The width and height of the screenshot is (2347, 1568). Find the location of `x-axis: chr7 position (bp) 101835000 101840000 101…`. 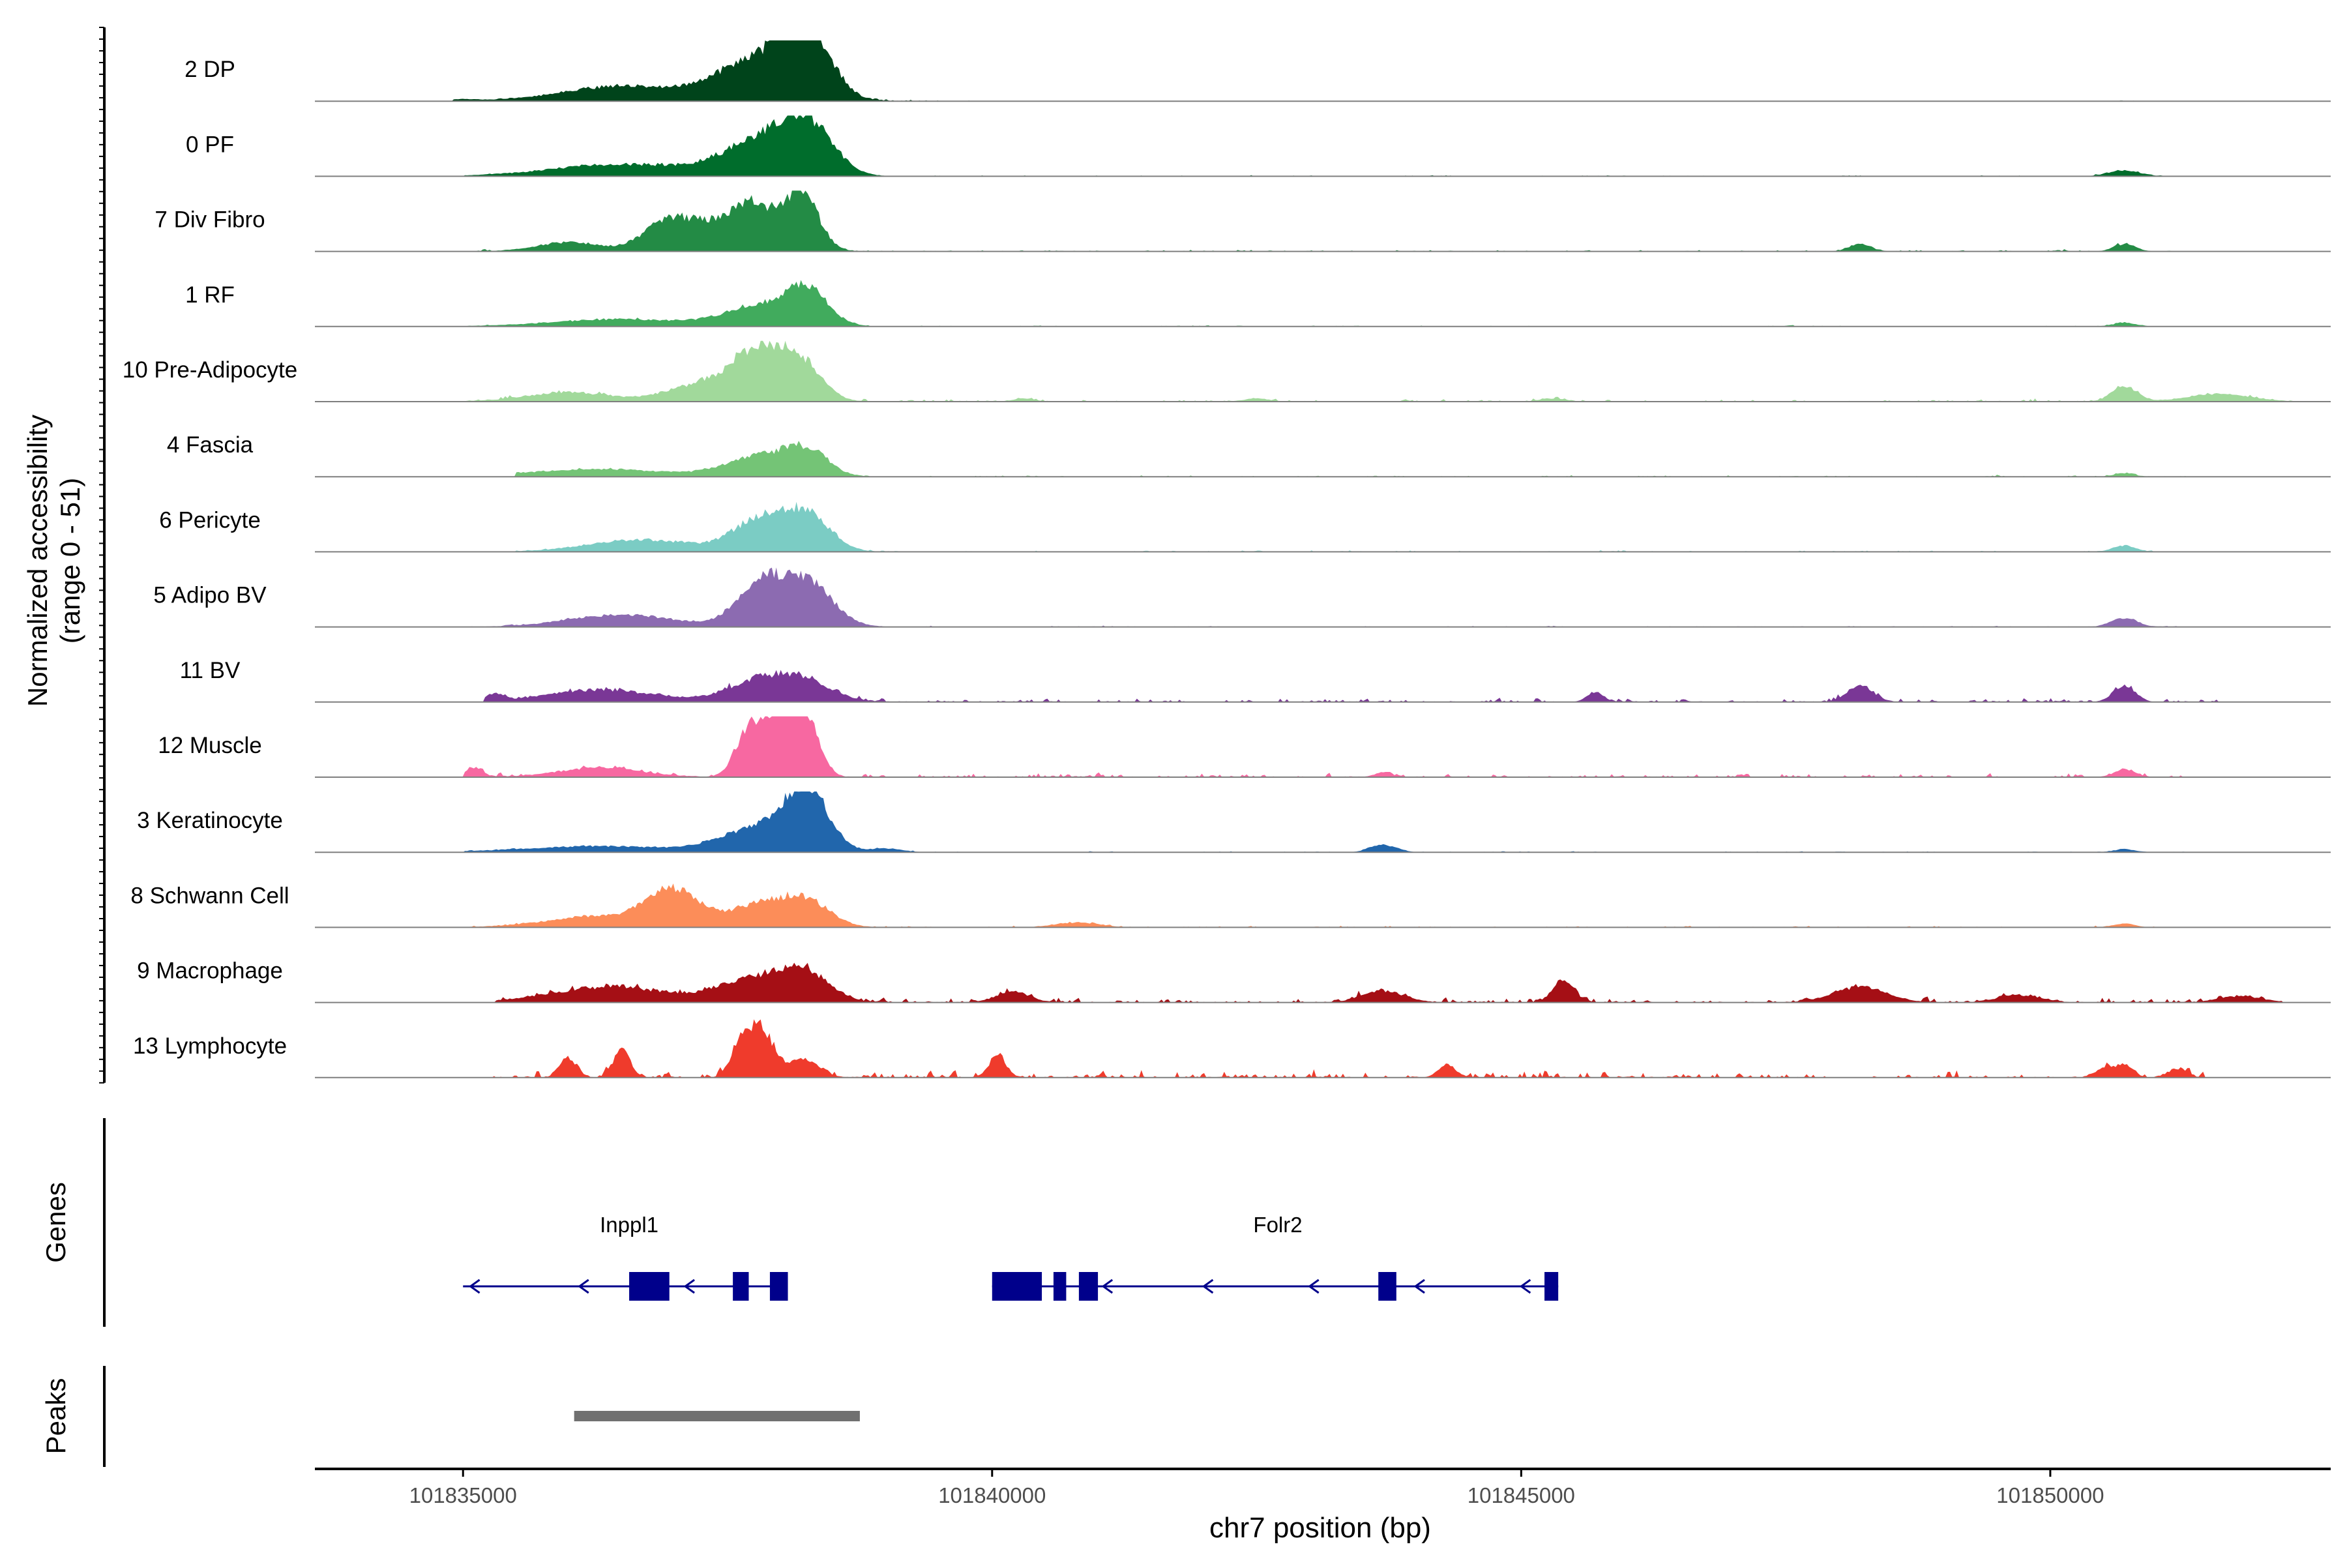

x-axis: chr7 position (bp) 101835000 101840000 101… is located at coordinates (1323, 1506).